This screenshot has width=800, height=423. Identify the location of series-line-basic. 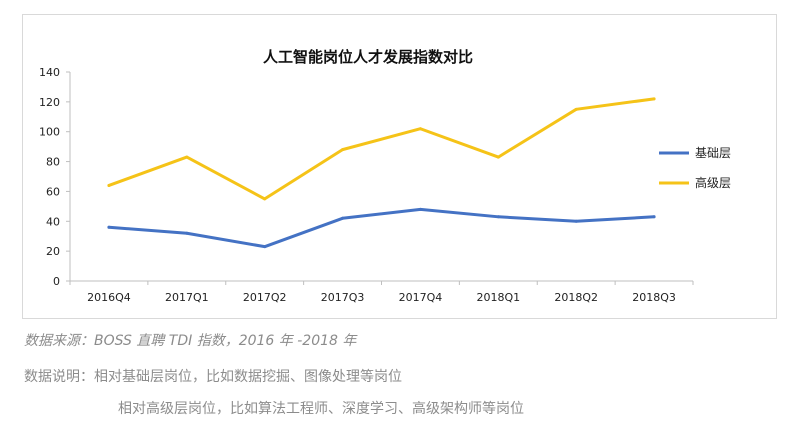
(381, 228).